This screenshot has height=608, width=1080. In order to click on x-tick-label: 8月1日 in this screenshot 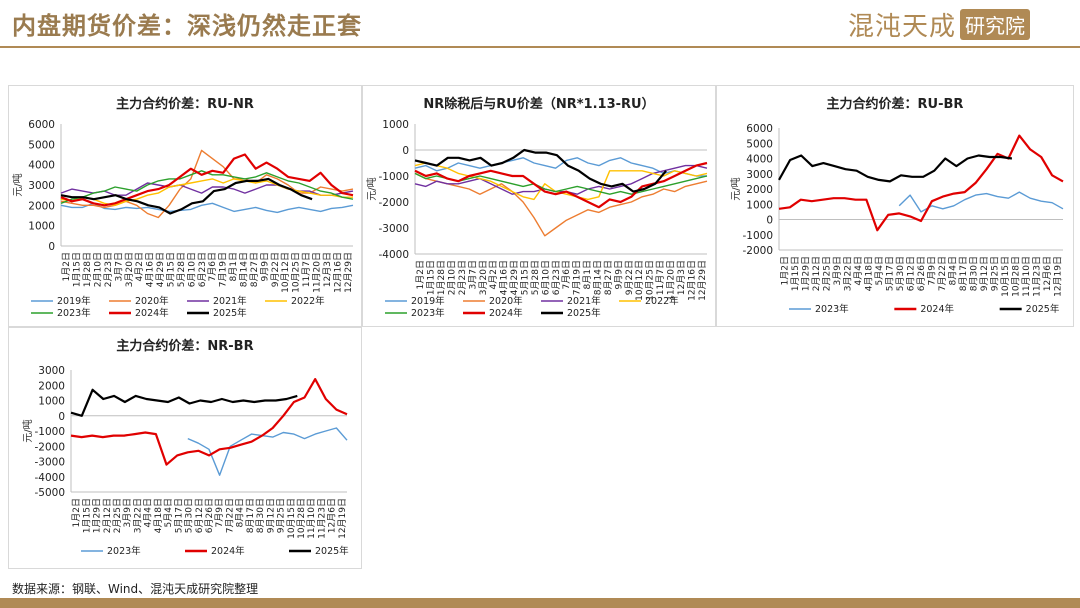, I will do `click(233, 266)`.